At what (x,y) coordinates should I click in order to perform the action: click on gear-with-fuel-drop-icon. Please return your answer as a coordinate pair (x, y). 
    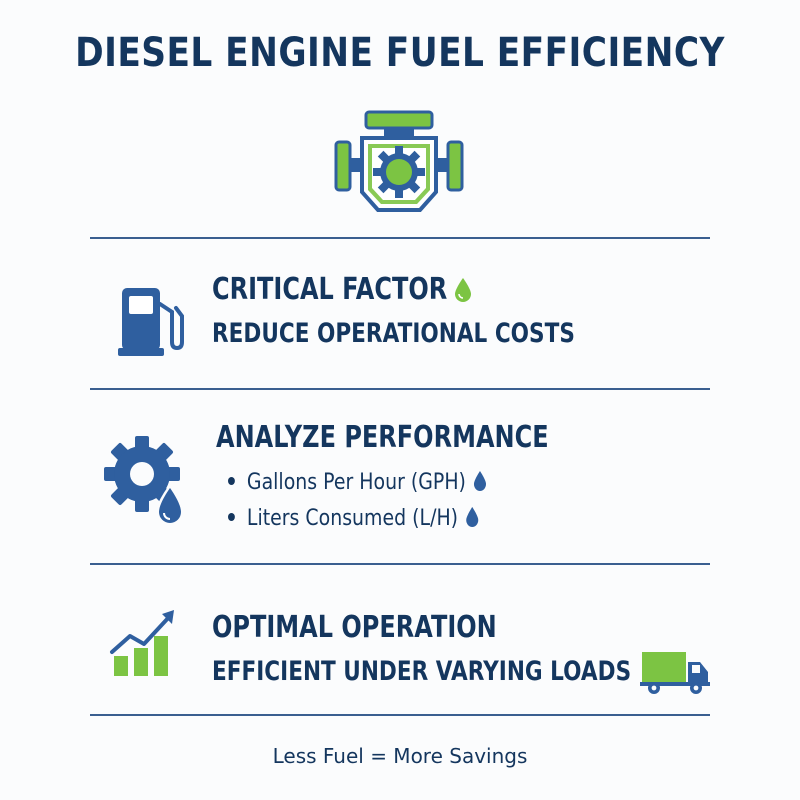
    Looking at the image, I should click on (144, 481).